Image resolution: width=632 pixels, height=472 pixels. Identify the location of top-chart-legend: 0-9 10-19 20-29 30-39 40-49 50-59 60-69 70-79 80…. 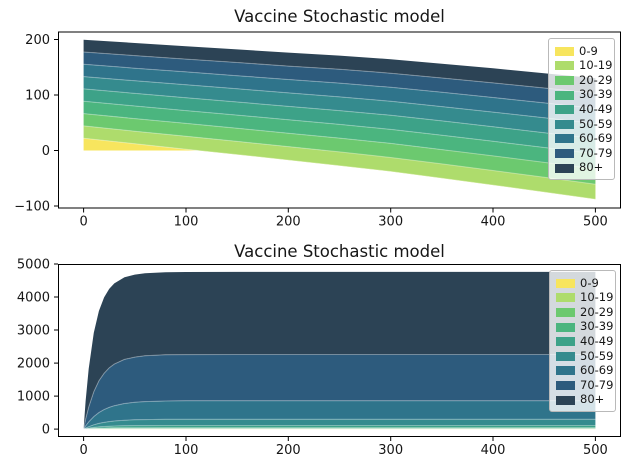
(581, 109).